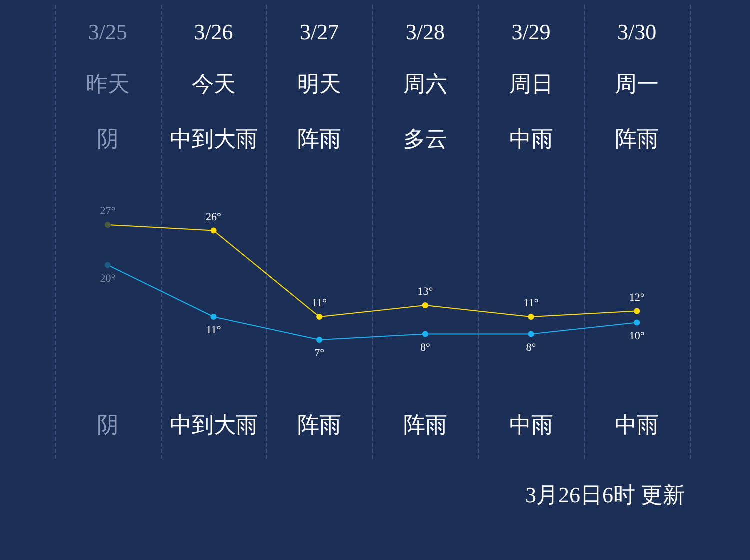  Describe the element at coordinates (425, 32) in the screenshot. I see `x-tick-label: 3/28` at that location.